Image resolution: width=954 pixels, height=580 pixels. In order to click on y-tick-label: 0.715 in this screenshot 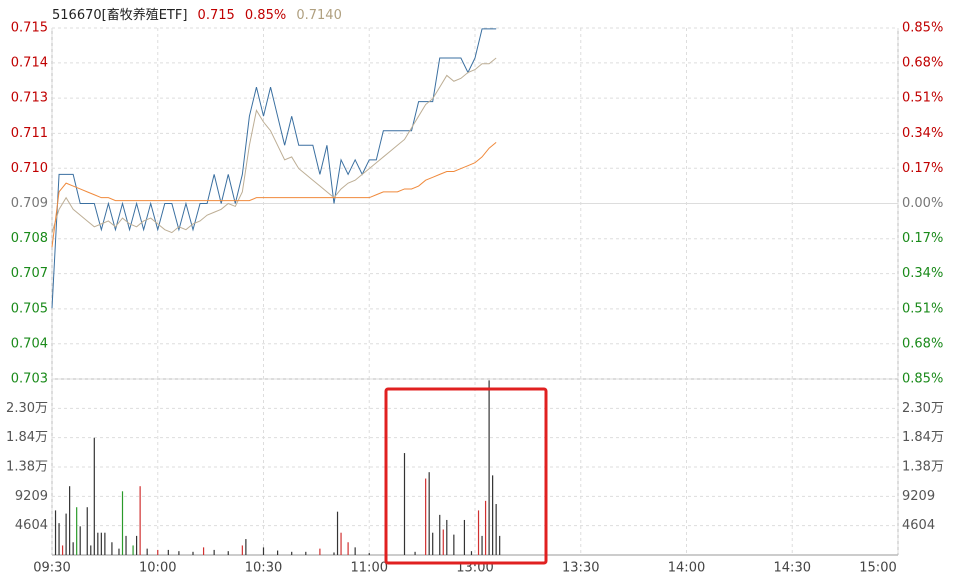, I will do `click(29, 28)`.